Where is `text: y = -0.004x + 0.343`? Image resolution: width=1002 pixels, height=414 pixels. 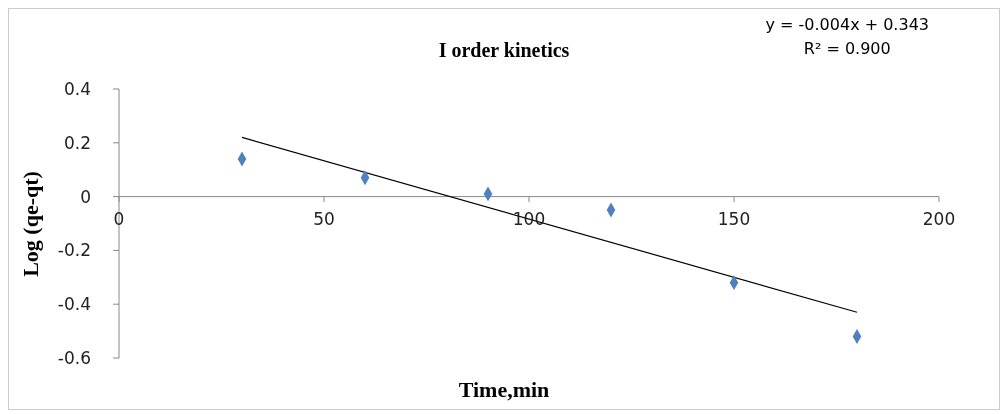 text: y = -0.004x + 0.343 is located at coordinates (847, 25).